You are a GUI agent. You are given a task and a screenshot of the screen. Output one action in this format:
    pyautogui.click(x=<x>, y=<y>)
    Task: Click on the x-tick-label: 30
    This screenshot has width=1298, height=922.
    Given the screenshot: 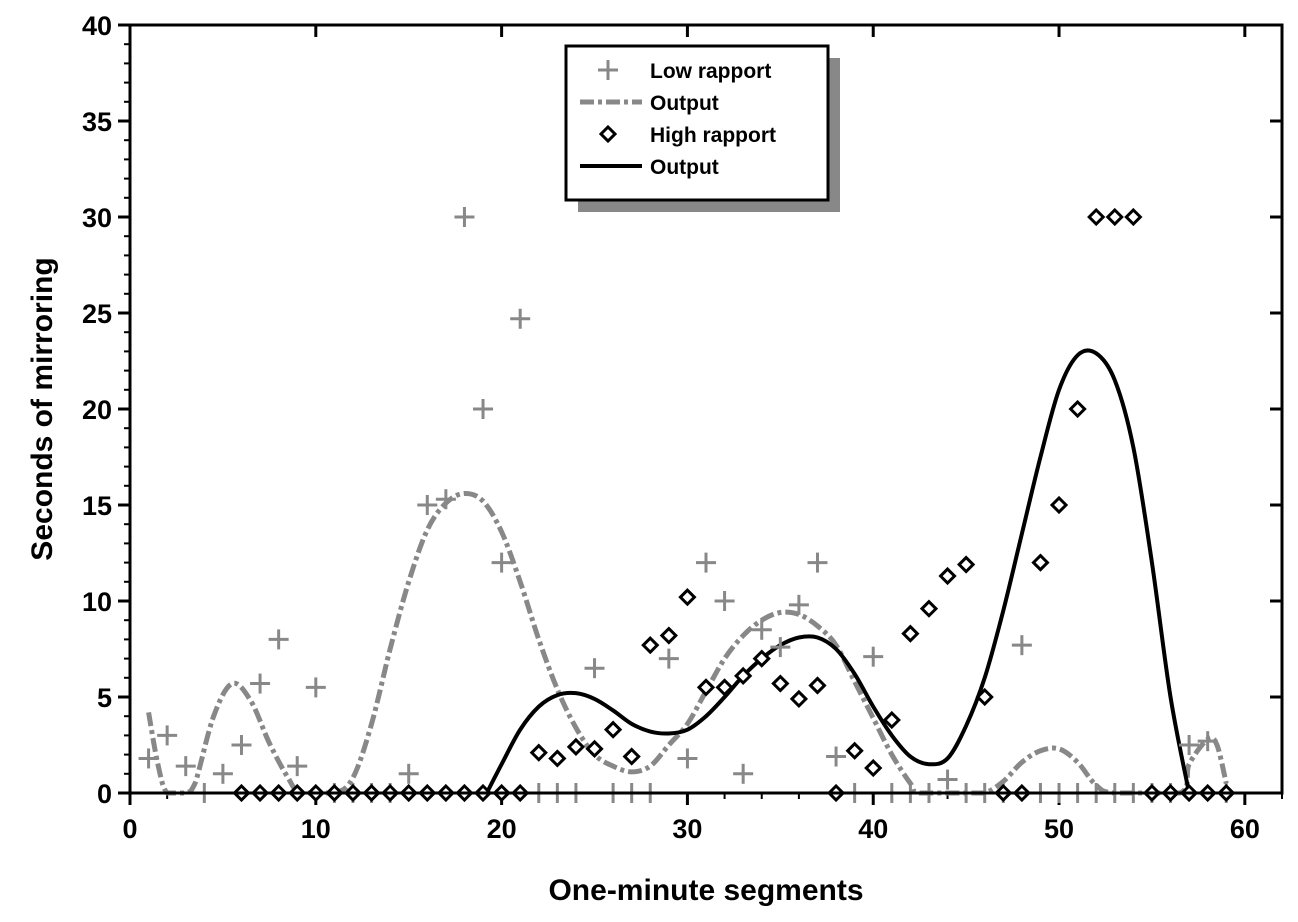 What is the action you would take?
    pyautogui.click(x=687, y=829)
    